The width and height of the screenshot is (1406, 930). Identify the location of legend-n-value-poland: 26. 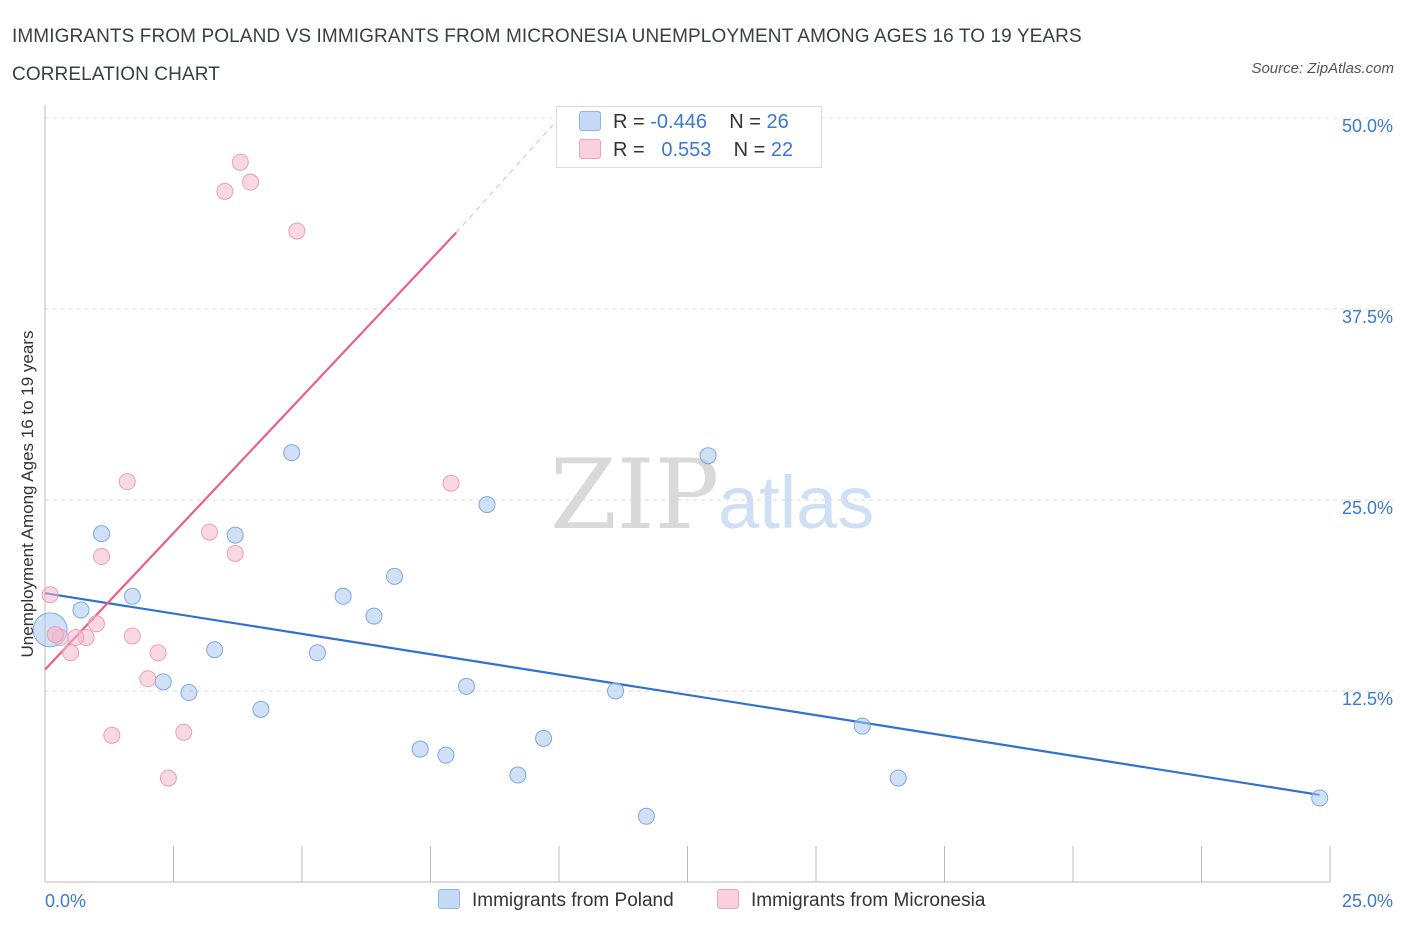
(777, 122).